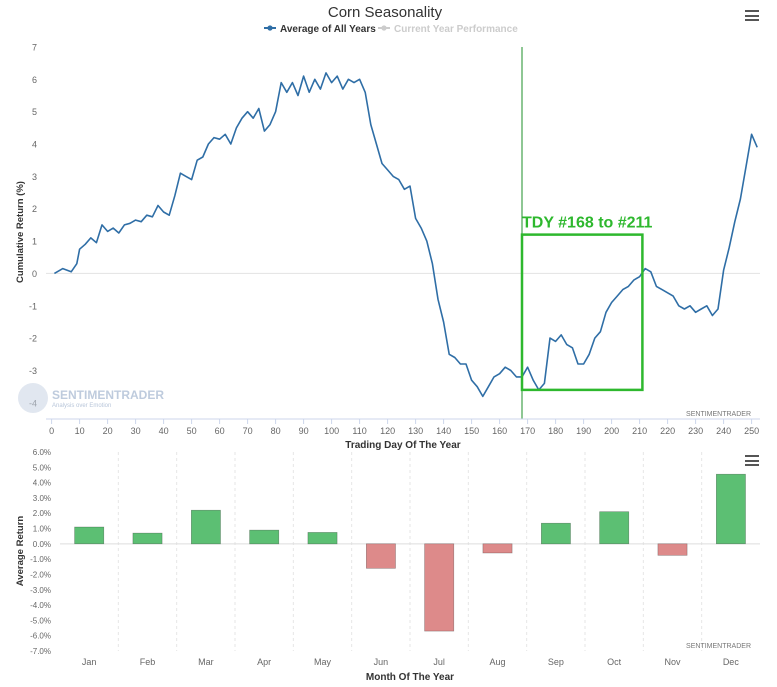 This screenshot has height=687, width=777. Describe the element at coordinates (81, 406) in the screenshot. I see `watermark-subtext: Analysis over Emotion` at that location.